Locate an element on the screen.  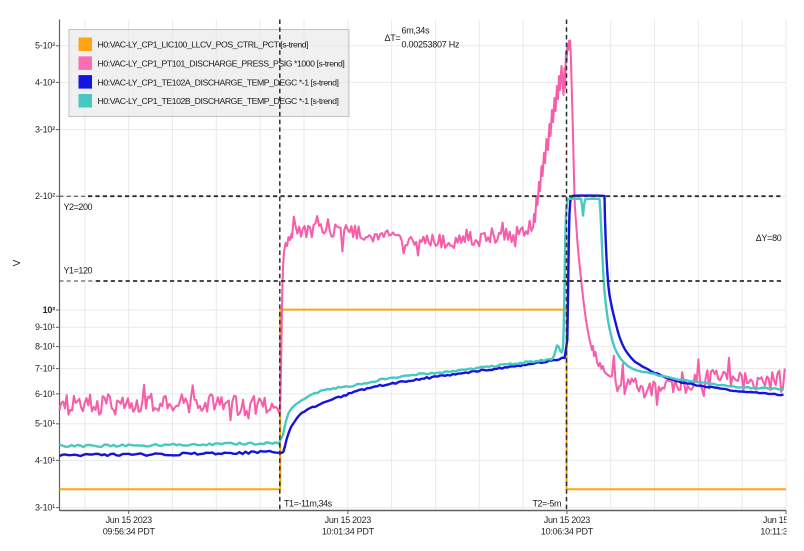
svg-text: 10:06:34 PDT is located at coordinates (567, 531).